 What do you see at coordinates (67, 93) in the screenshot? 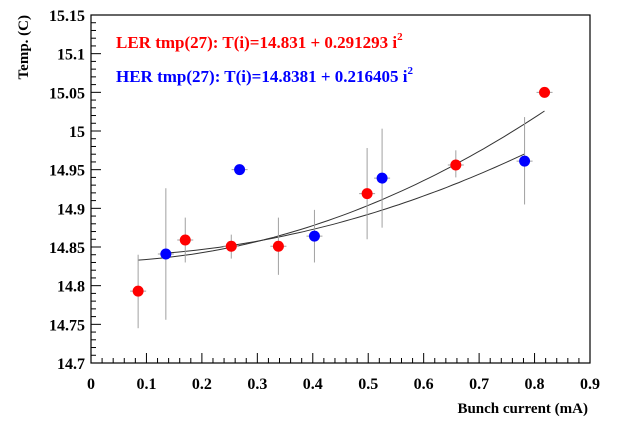
I see `y-tick-label: 15.05` at bounding box center [67, 93].